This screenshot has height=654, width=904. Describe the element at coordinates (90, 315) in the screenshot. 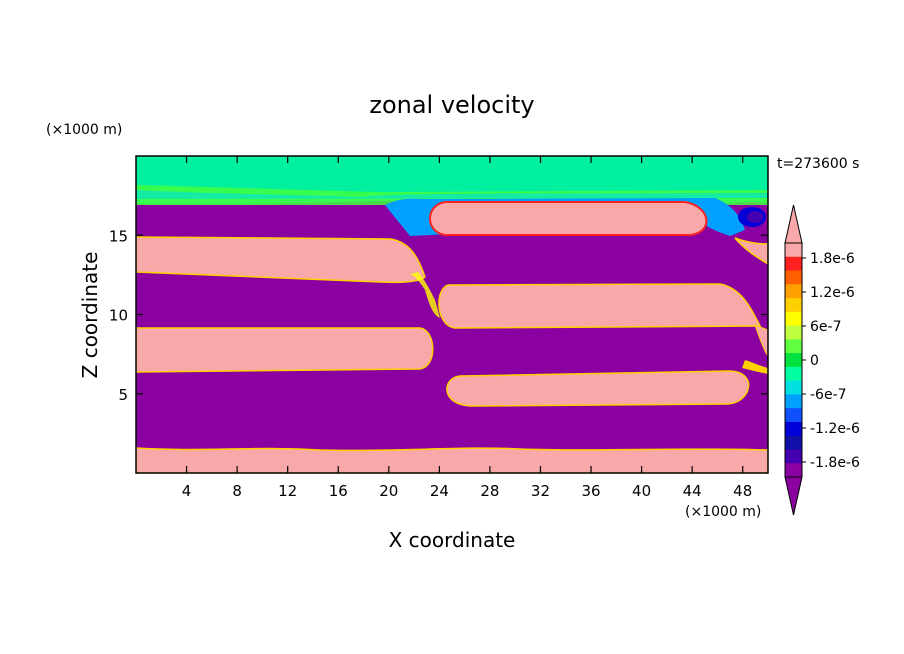

I see `y-axis-label: Z coordinate` at that location.